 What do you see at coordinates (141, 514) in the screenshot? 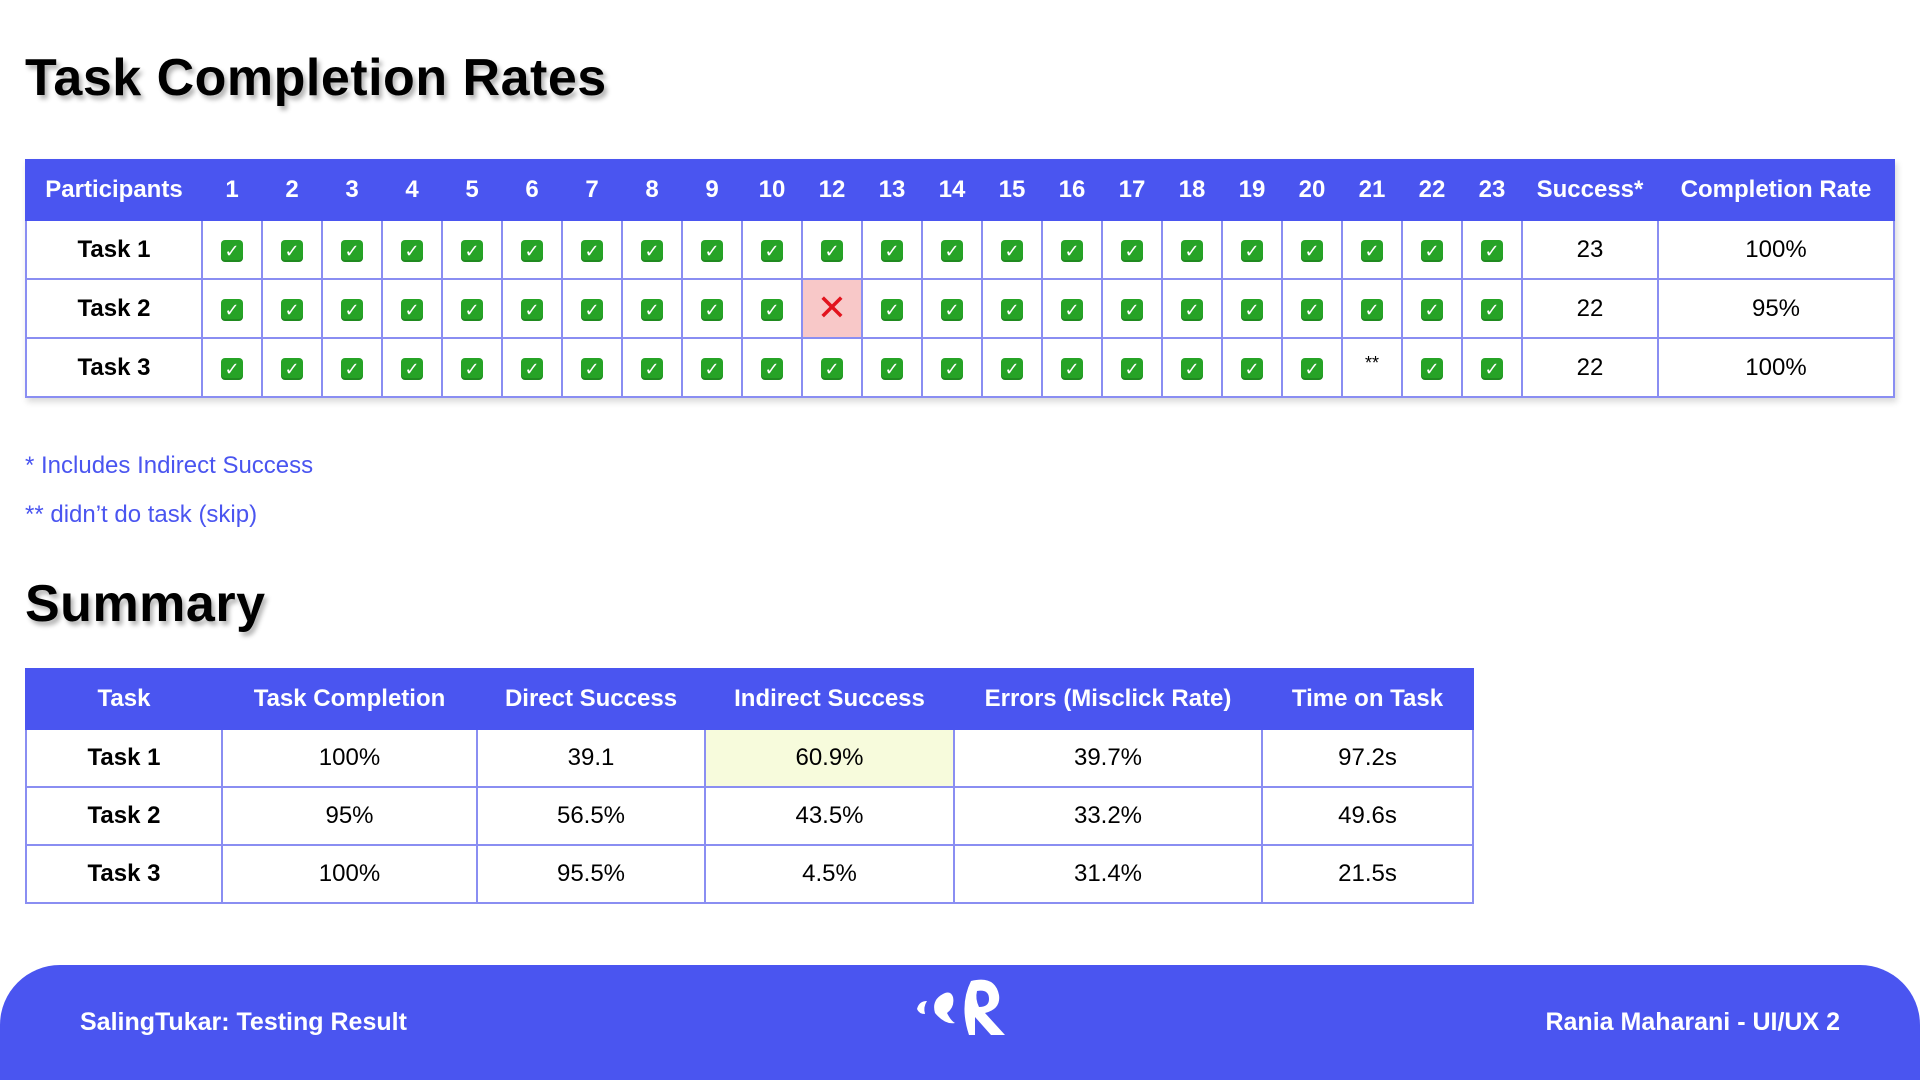
I see `note-skip: ** didn’t do task (skip)` at bounding box center [141, 514].